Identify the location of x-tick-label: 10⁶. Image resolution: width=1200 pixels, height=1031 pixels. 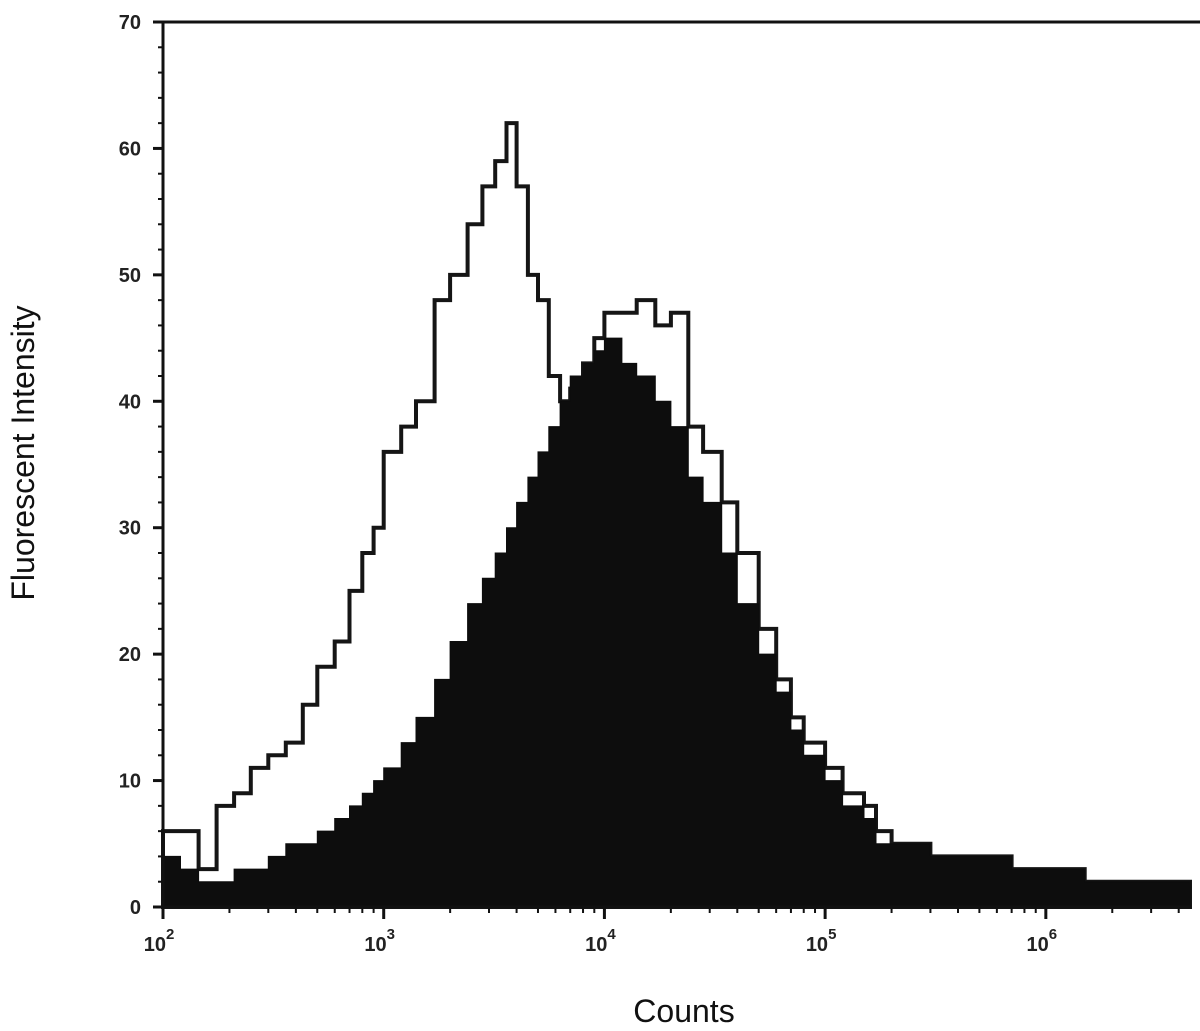
(1042, 941).